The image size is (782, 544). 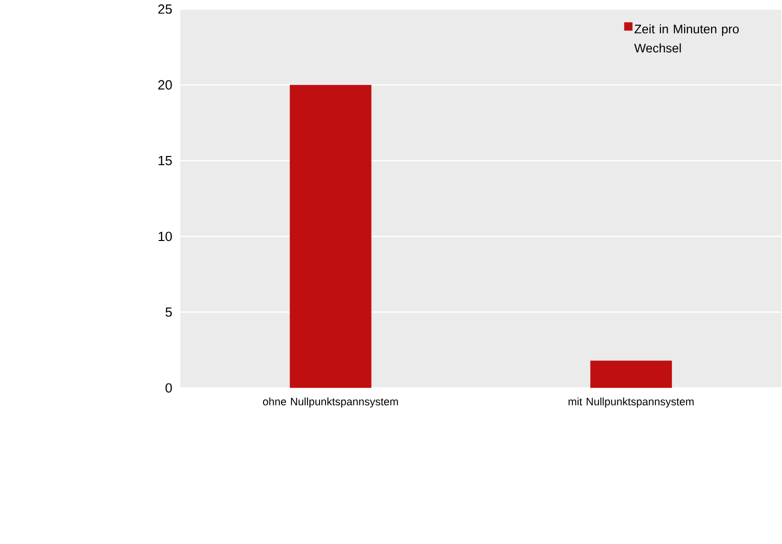 What do you see at coordinates (165, 85) in the screenshot?
I see `y-tick-label: 20` at bounding box center [165, 85].